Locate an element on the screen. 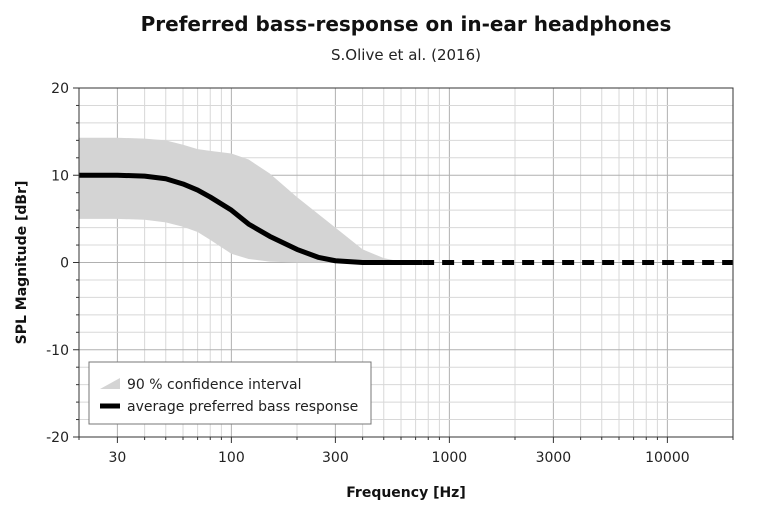  legend-label-band: 90 % confidence interval is located at coordinates (214, 385).